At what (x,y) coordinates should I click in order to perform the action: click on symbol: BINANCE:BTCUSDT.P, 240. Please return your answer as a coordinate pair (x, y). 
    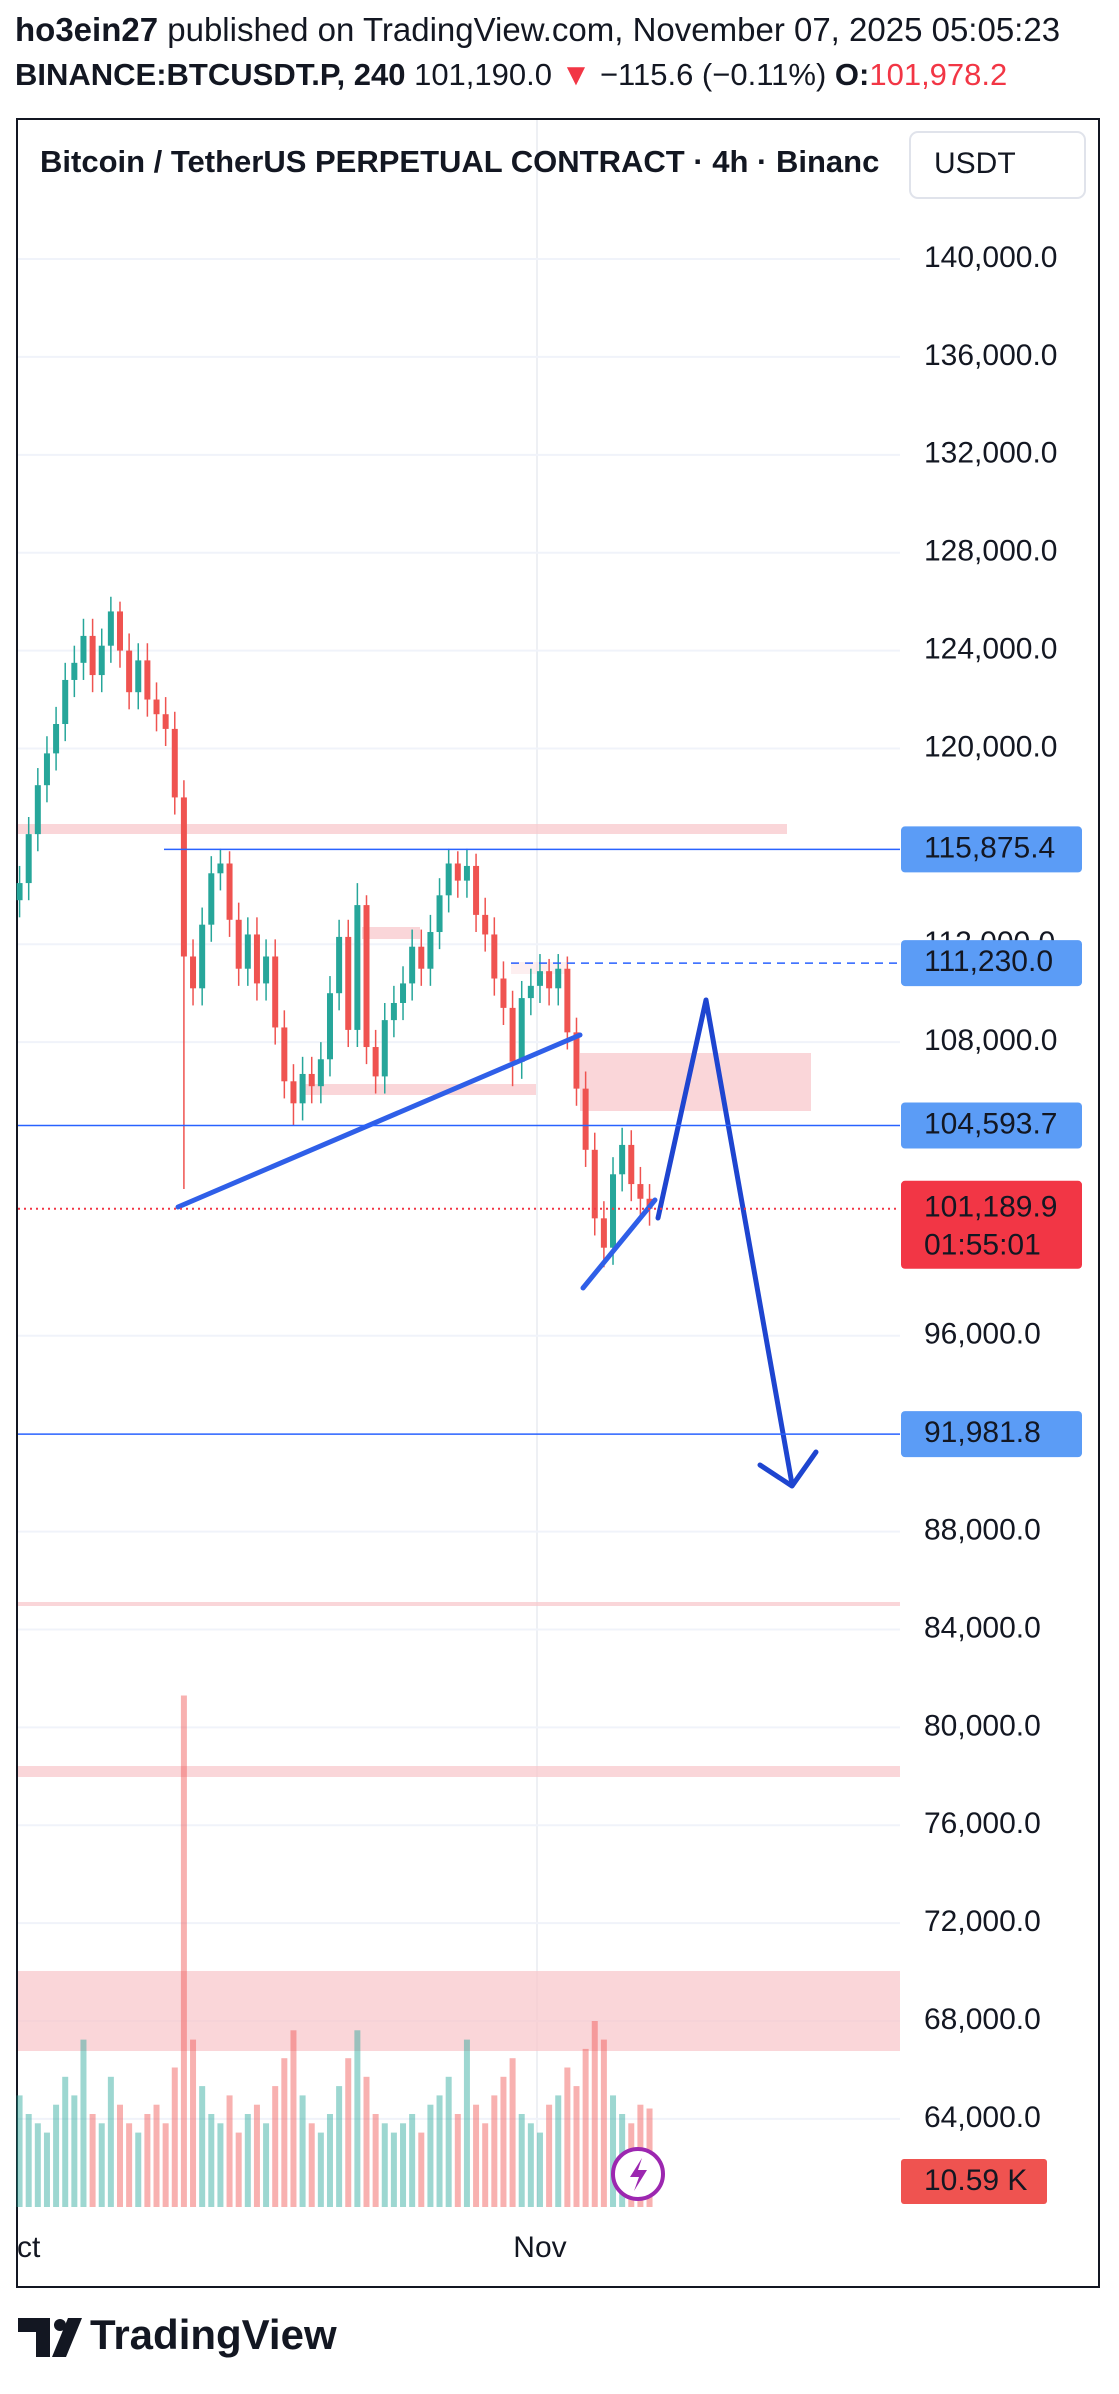
    Looking at the image, I should click on (210, 74).